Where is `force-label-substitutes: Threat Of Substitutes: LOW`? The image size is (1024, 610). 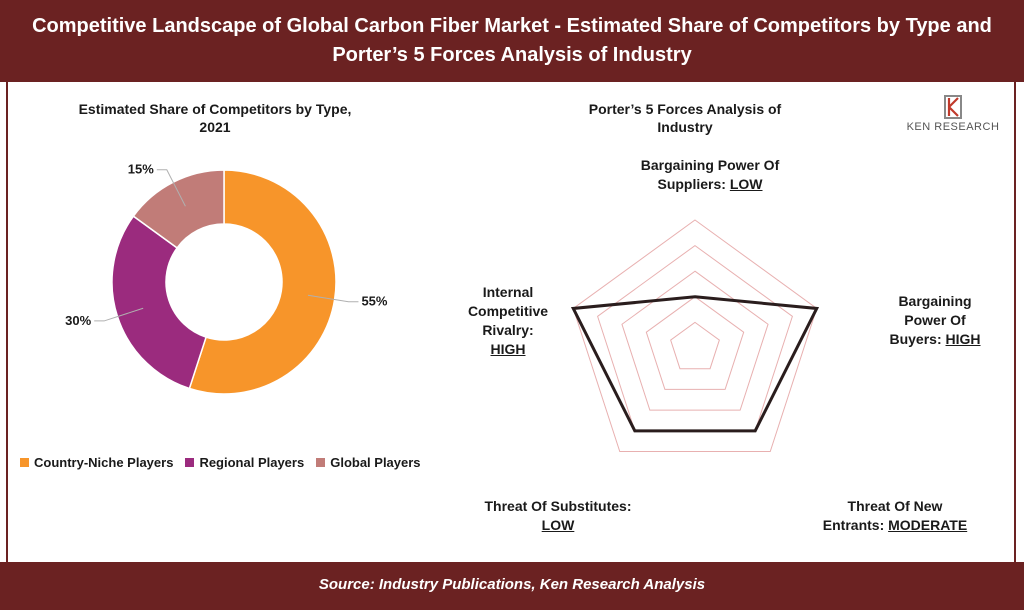
force-label-substitutes: Threat Of Substitutes: LOW is located at coordinates (558, 516).